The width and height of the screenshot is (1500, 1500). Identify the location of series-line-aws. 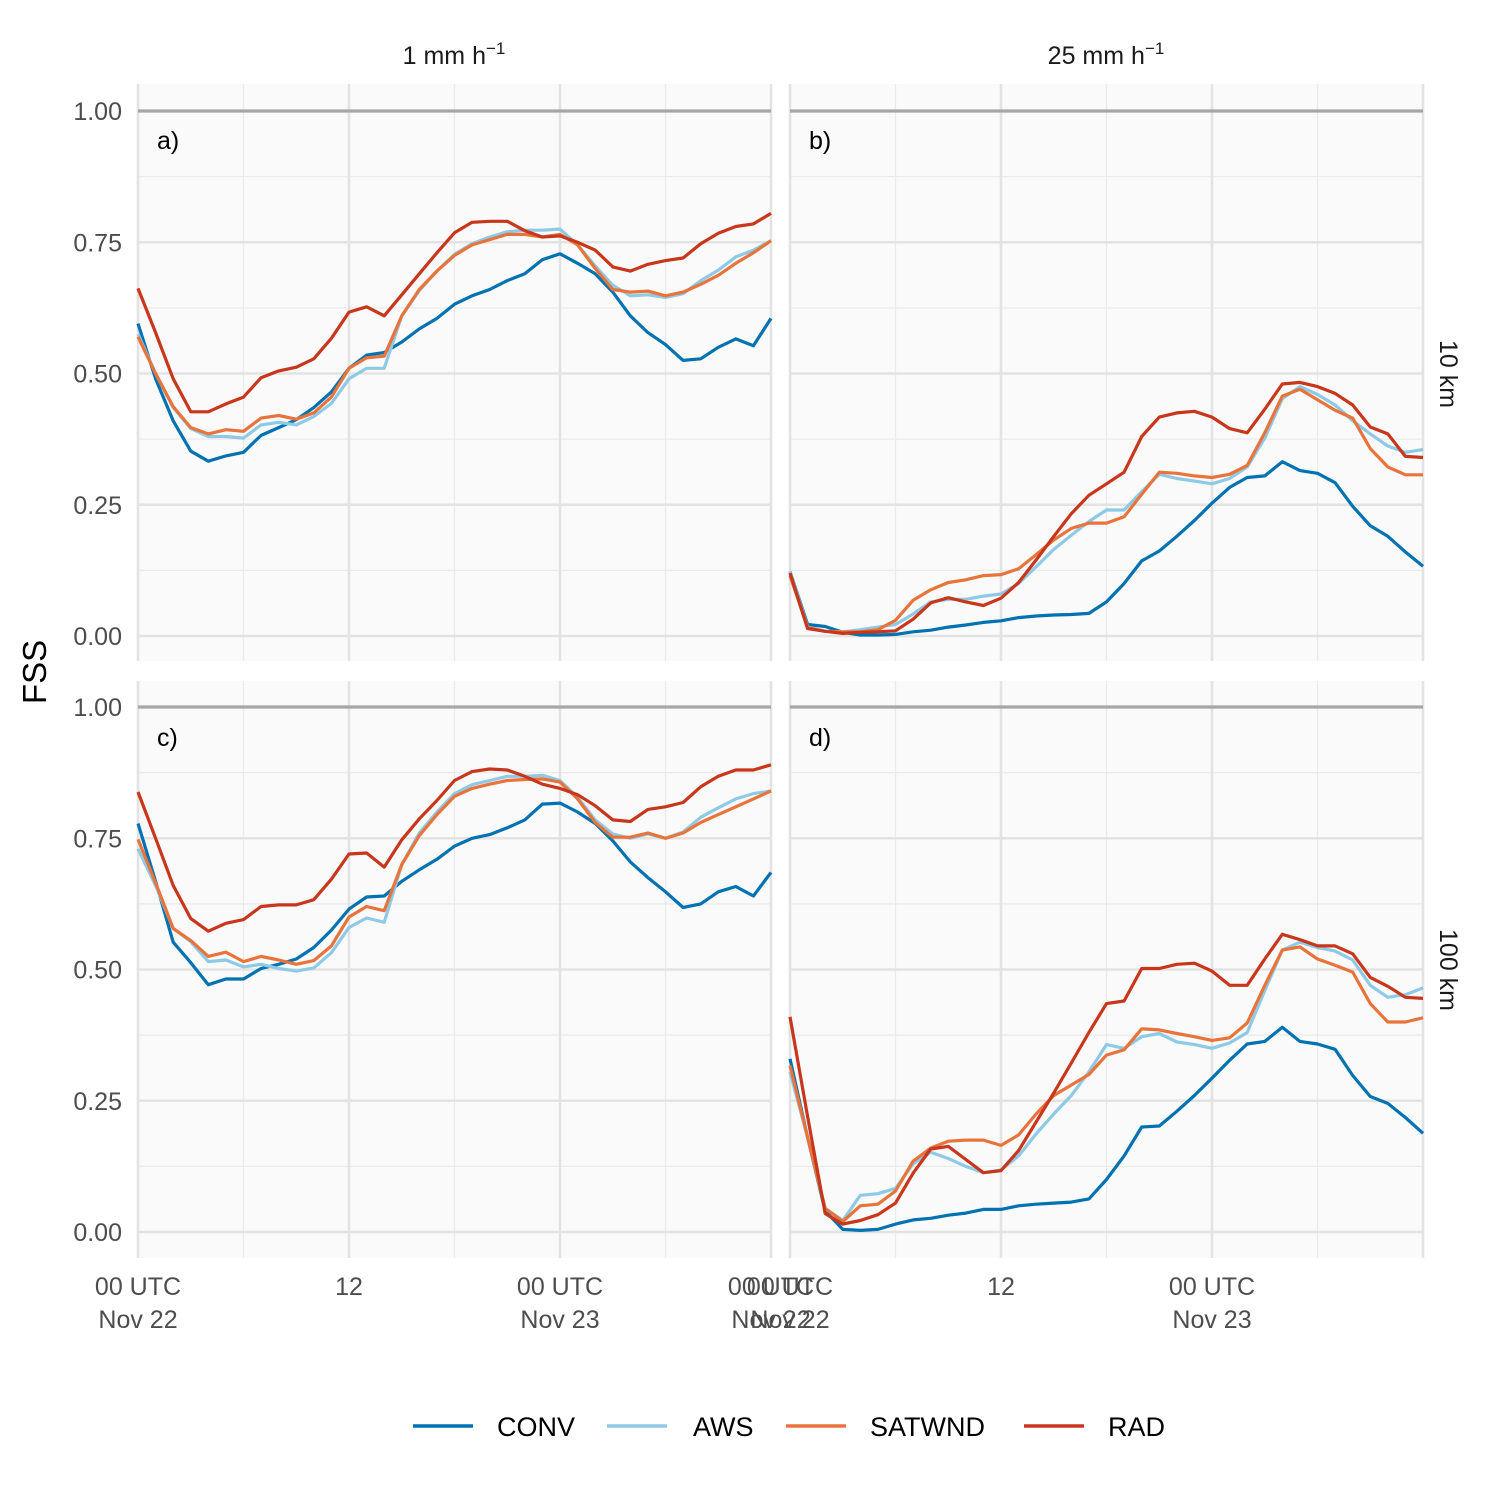
(1106, 509).